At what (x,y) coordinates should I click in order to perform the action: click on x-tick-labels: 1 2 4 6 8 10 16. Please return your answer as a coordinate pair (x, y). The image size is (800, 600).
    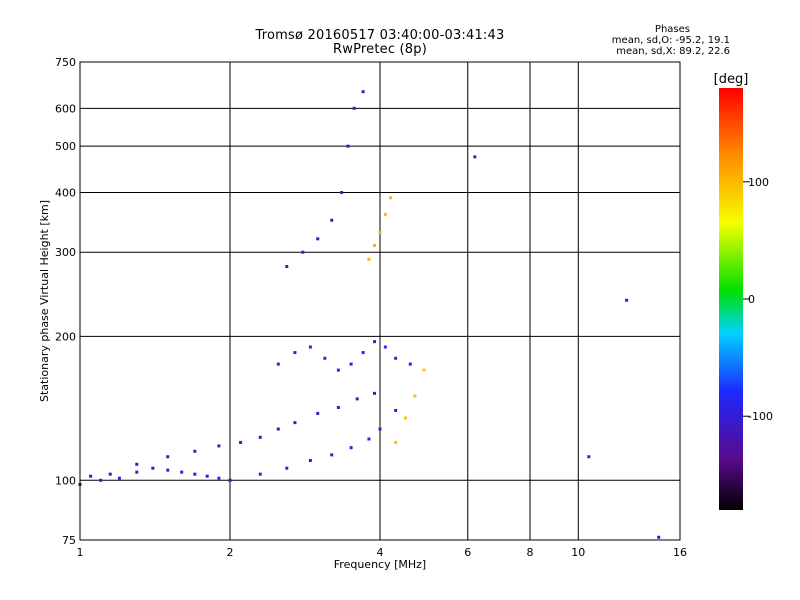
    Looking at the image, I should click on (382, 552).